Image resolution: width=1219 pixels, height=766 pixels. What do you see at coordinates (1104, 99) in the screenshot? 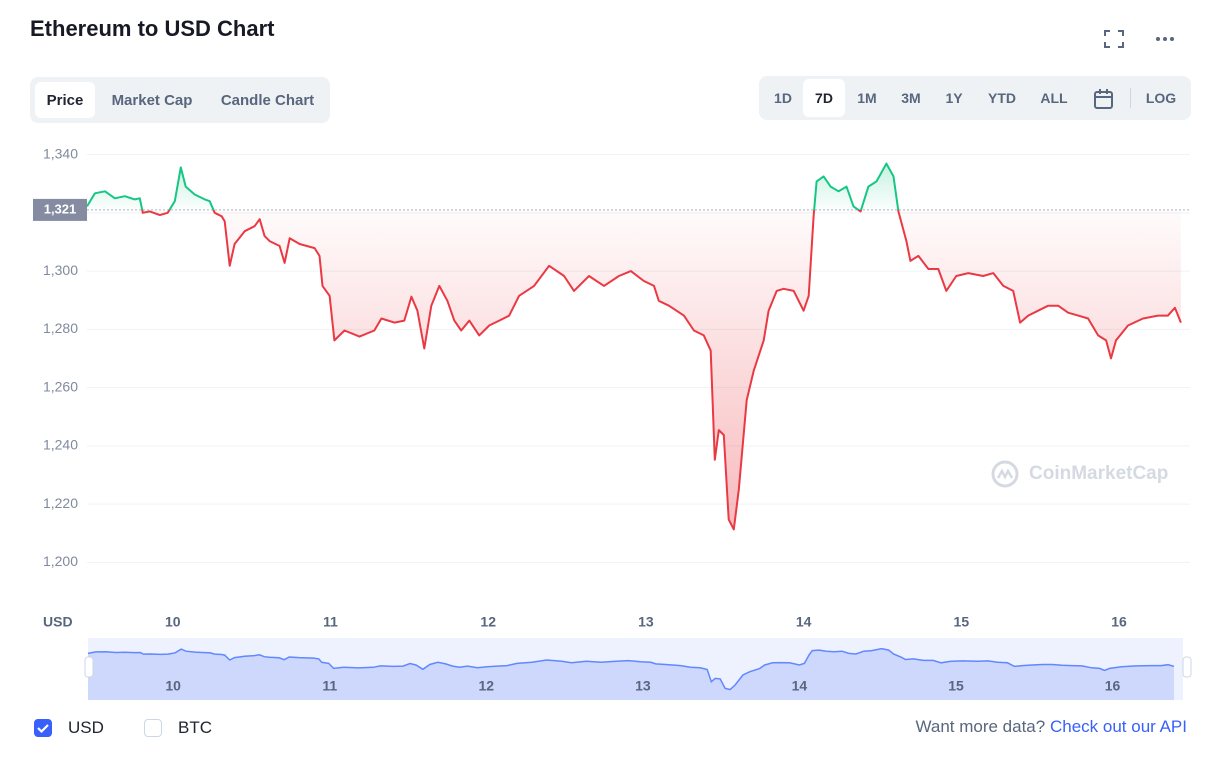
I see `calendar-icon` at bounding box center [1104, 99].